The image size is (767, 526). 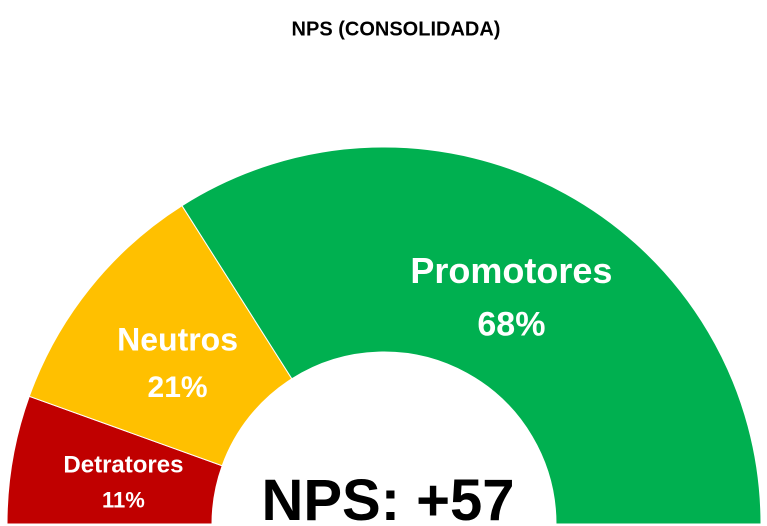 I want to click on segment-label: Promotores, so click(x=511, y=270).